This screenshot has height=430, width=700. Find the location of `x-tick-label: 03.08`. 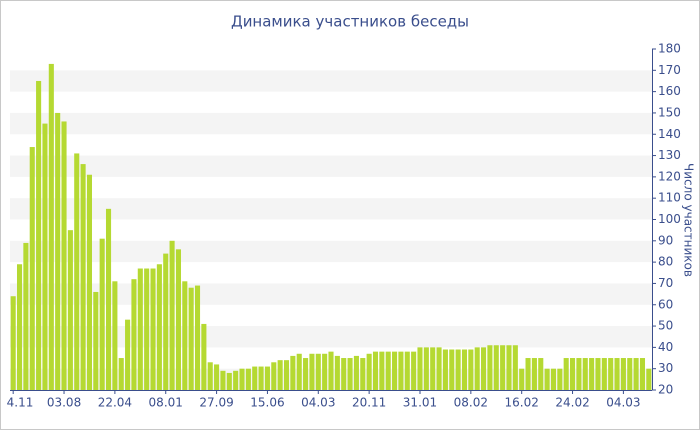

x-tick-label: 03.08 is located at coordinates (64, 403).